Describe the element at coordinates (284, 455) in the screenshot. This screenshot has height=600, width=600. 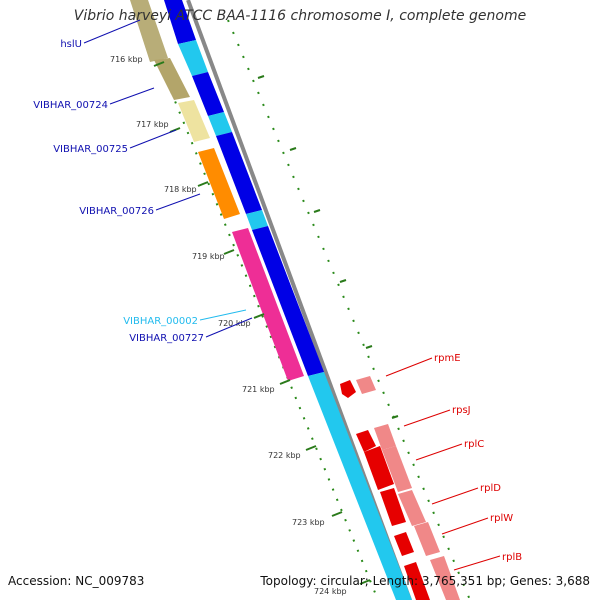
I see `scale-tick-label: 722 kbp` at that location.